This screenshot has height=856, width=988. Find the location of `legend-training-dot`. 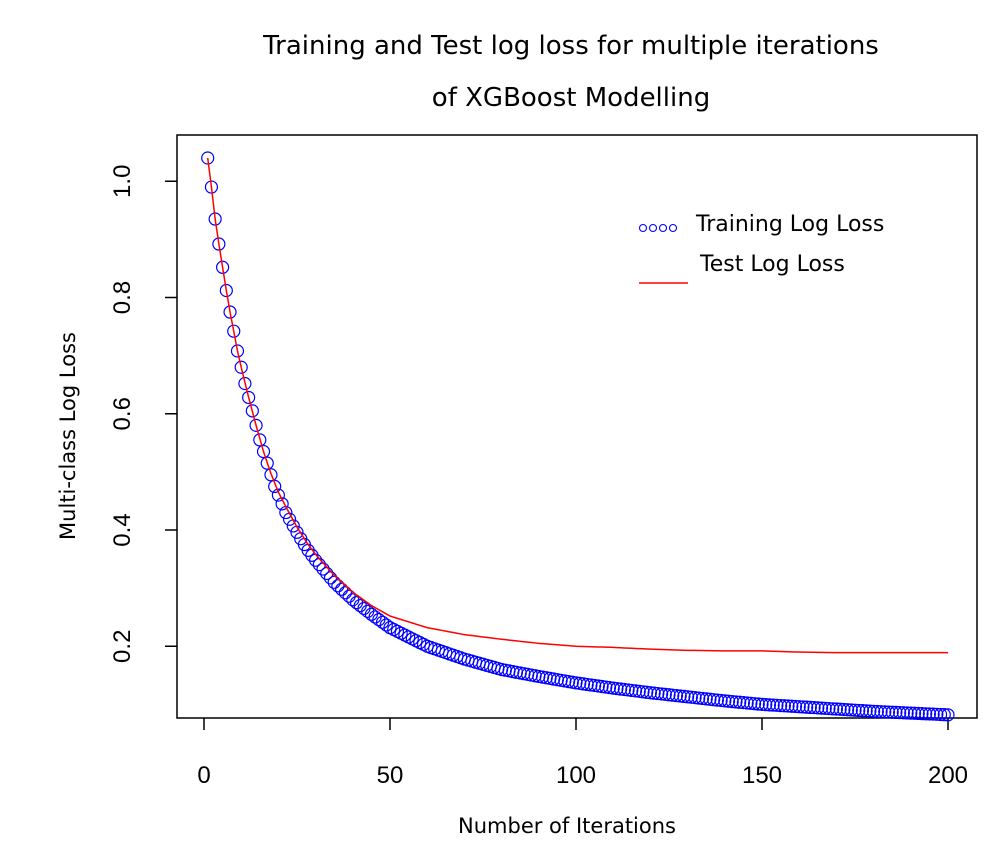

legend-training-dot is located at coordinates (643, 228).